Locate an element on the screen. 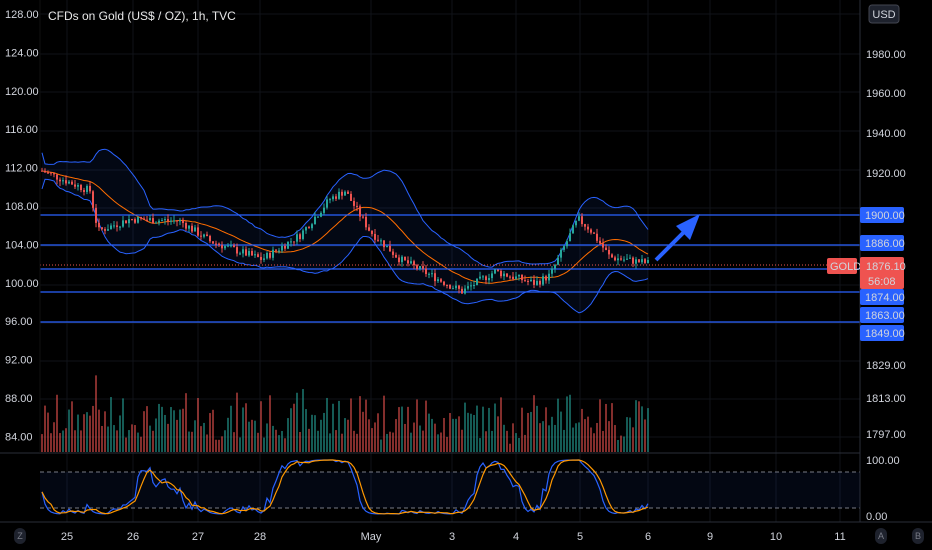 Image resolution: width=932 pixels, height=550 pixels. level-badge is located at coordinates (882, 243).